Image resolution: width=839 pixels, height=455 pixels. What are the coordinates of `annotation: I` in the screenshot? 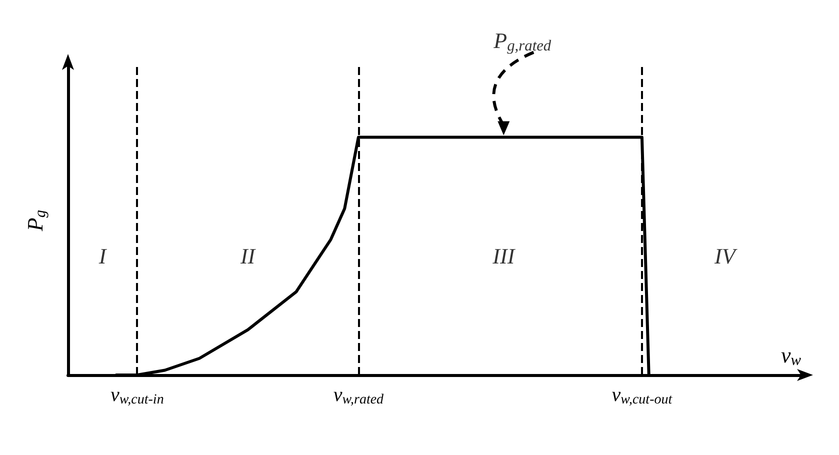 It's located at (103, 256).